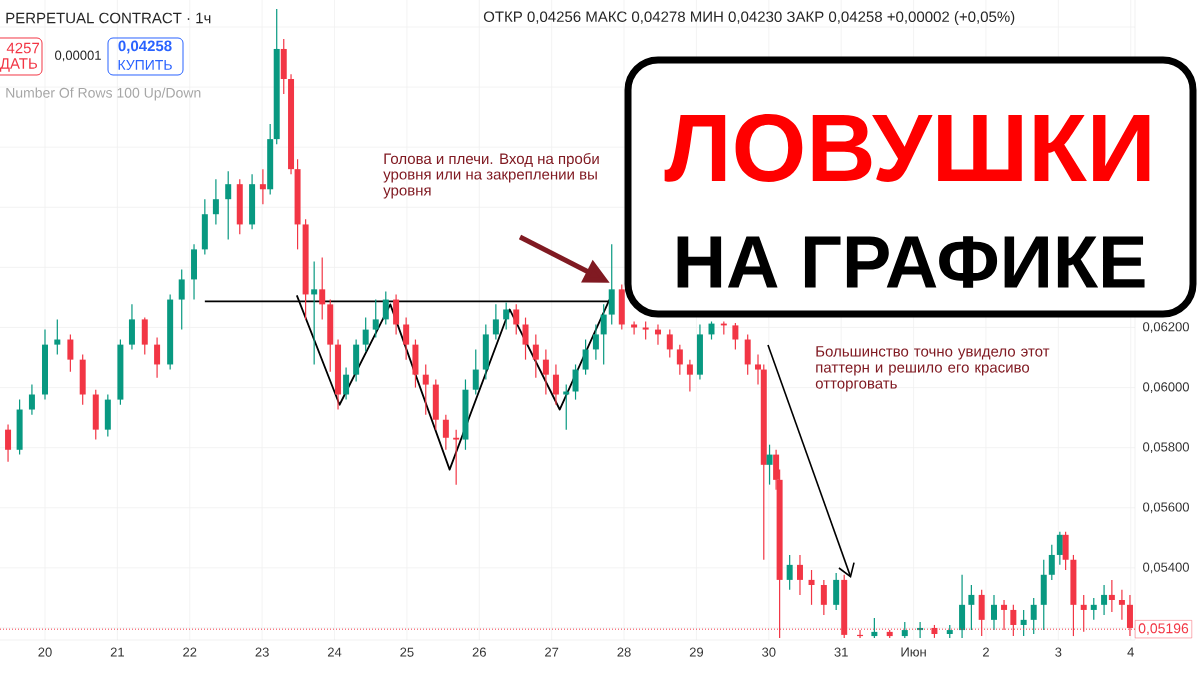 The height and width of the screenshot is (676, 1200). What do you see at coordinates (145, 65) in the screenshot?
I see `annotation: КУПИТЬ` at bounding box center [145, 65].